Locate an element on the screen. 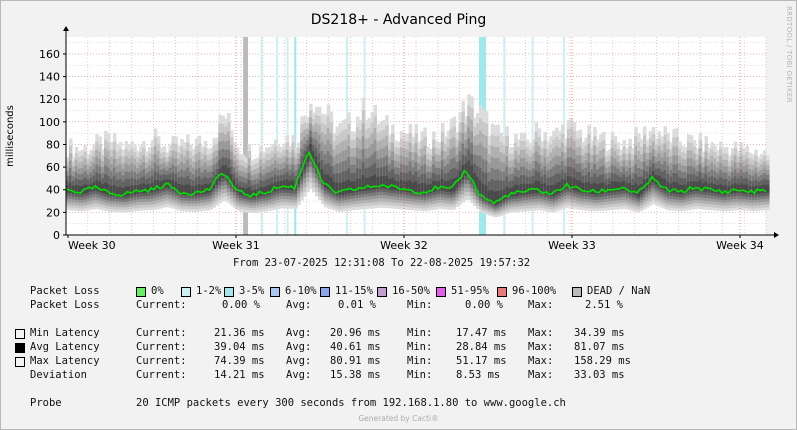 The height and width of the screenshot is (430, 797). loss-level-label: DEAD / NaN is located at coordinates (619, 291).